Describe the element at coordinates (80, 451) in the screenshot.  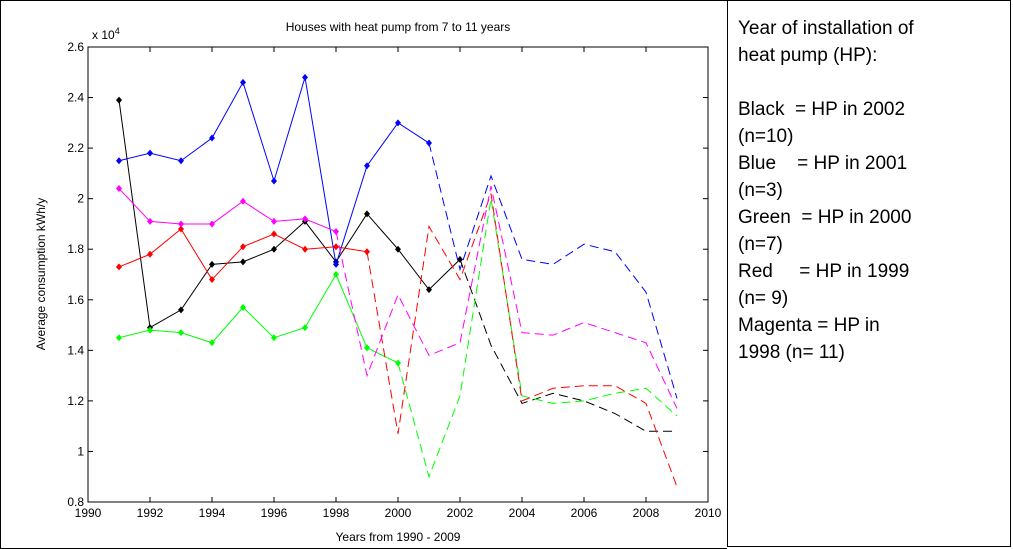
I see `y-tick-label: 1` at that location.